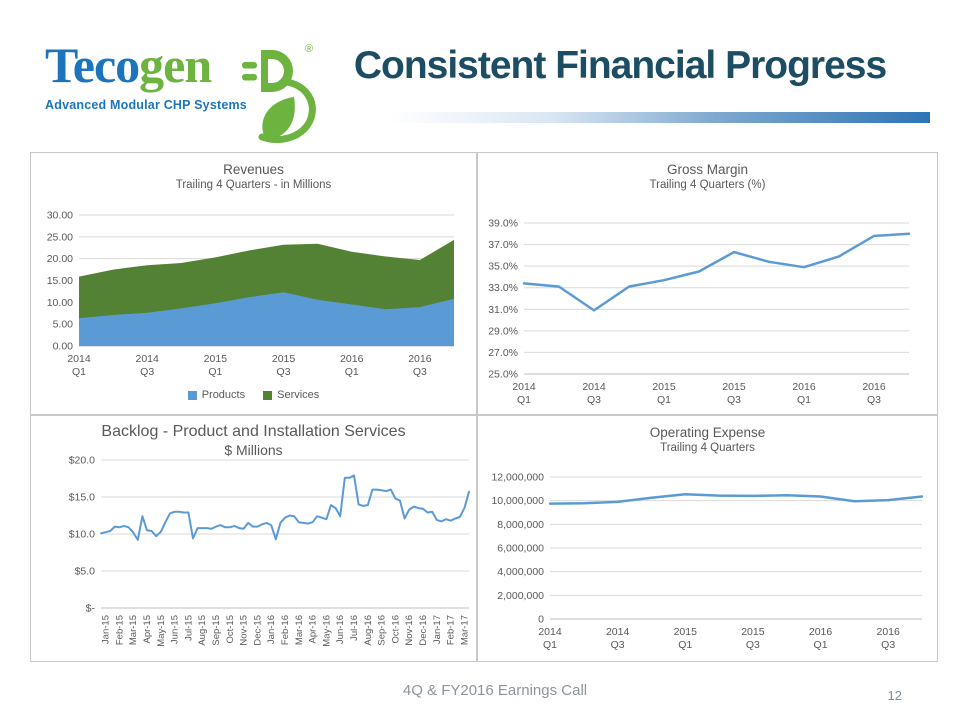 Image resolution: width=960 pixels, height=720 pixels. Describe the element at coordinates (451, 630) in the screenshot. I see `svg-text: Feb-17` at that location.